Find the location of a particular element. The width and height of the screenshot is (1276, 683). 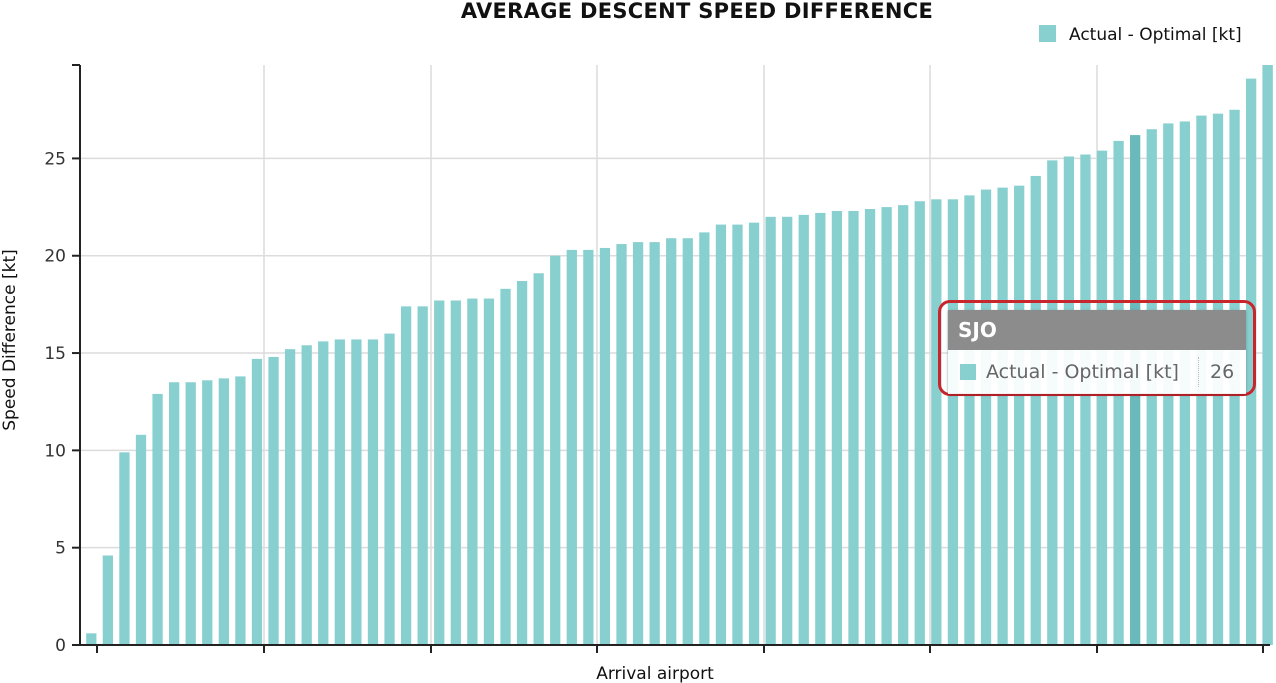

legend-swatch is located at coordinates (1047, 33).